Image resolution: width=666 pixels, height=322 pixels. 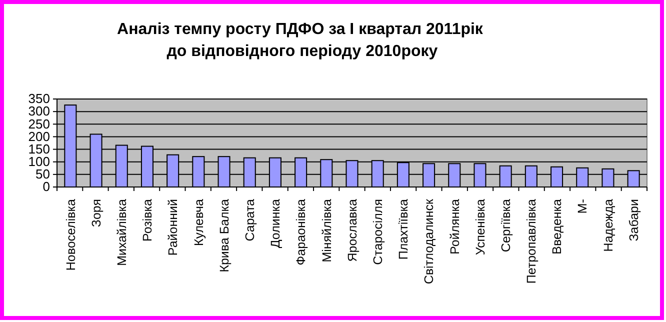 I want to click on x-tick-label: Михайлівка, so click(x=122, y=232).